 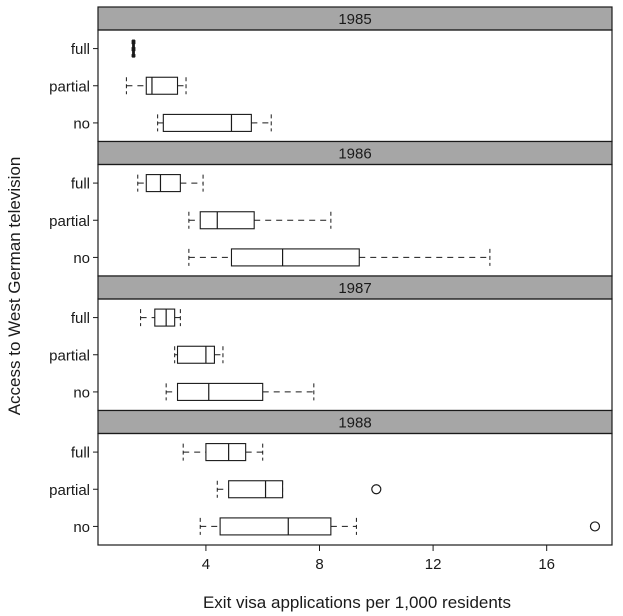 What do you see at coordinates (546, 564) in the screenshot?
I see `x-tick-label: 16` at bounding box center [546, 564].